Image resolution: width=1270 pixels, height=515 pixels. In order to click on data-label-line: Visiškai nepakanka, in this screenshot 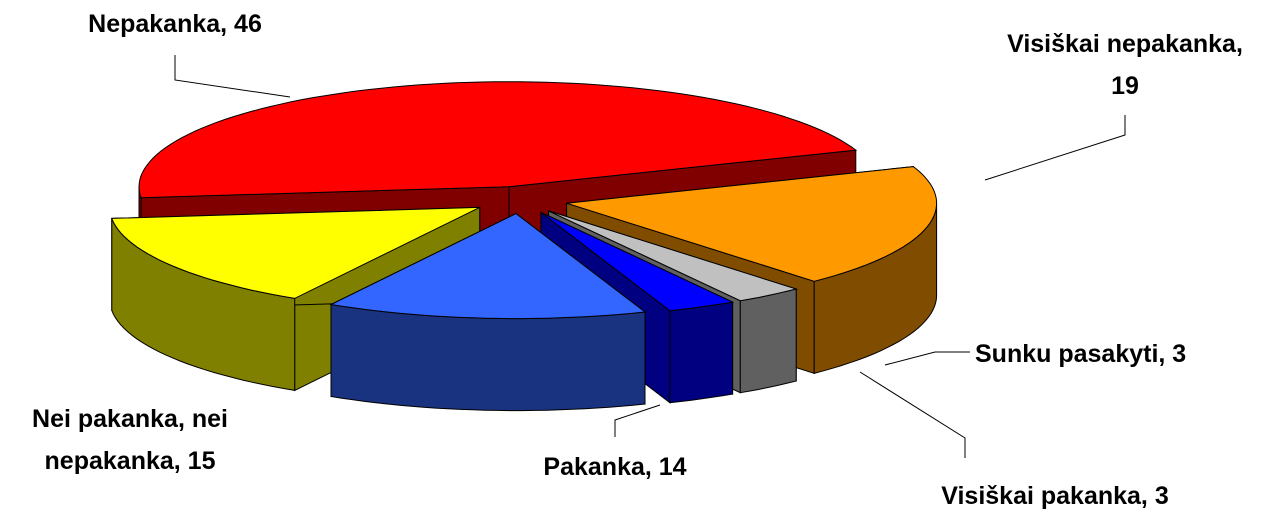, I will do `click(1125, 44)`.